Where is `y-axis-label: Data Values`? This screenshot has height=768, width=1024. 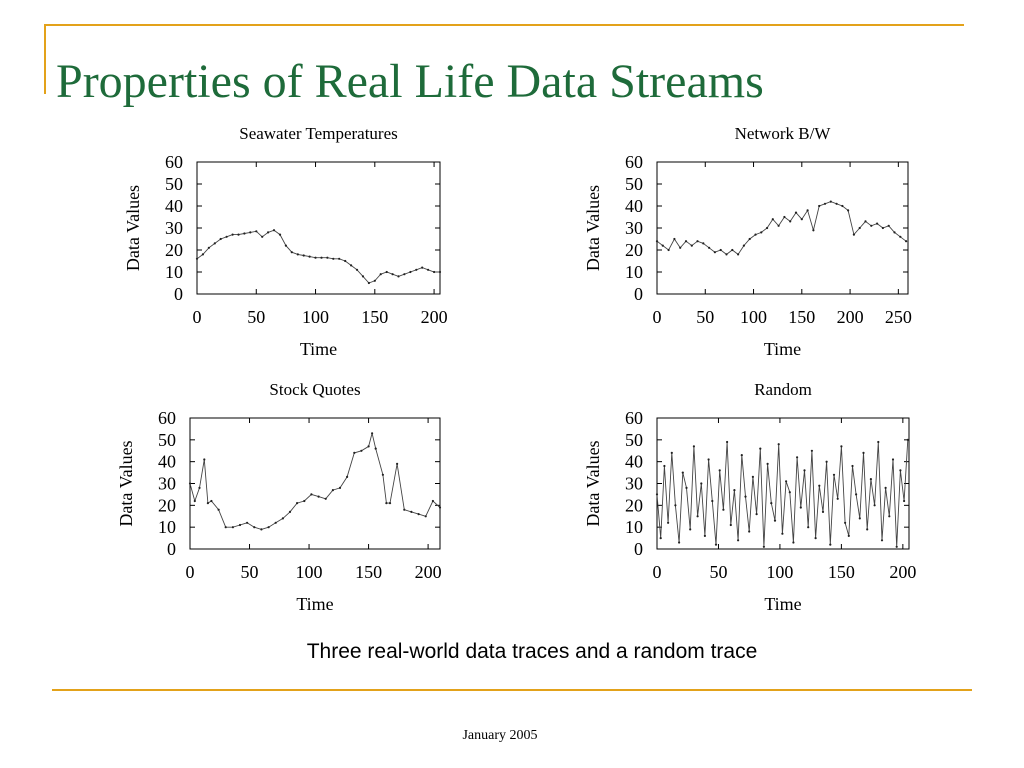 y-axis-label: Data Values is located at coordinates (126, 483).